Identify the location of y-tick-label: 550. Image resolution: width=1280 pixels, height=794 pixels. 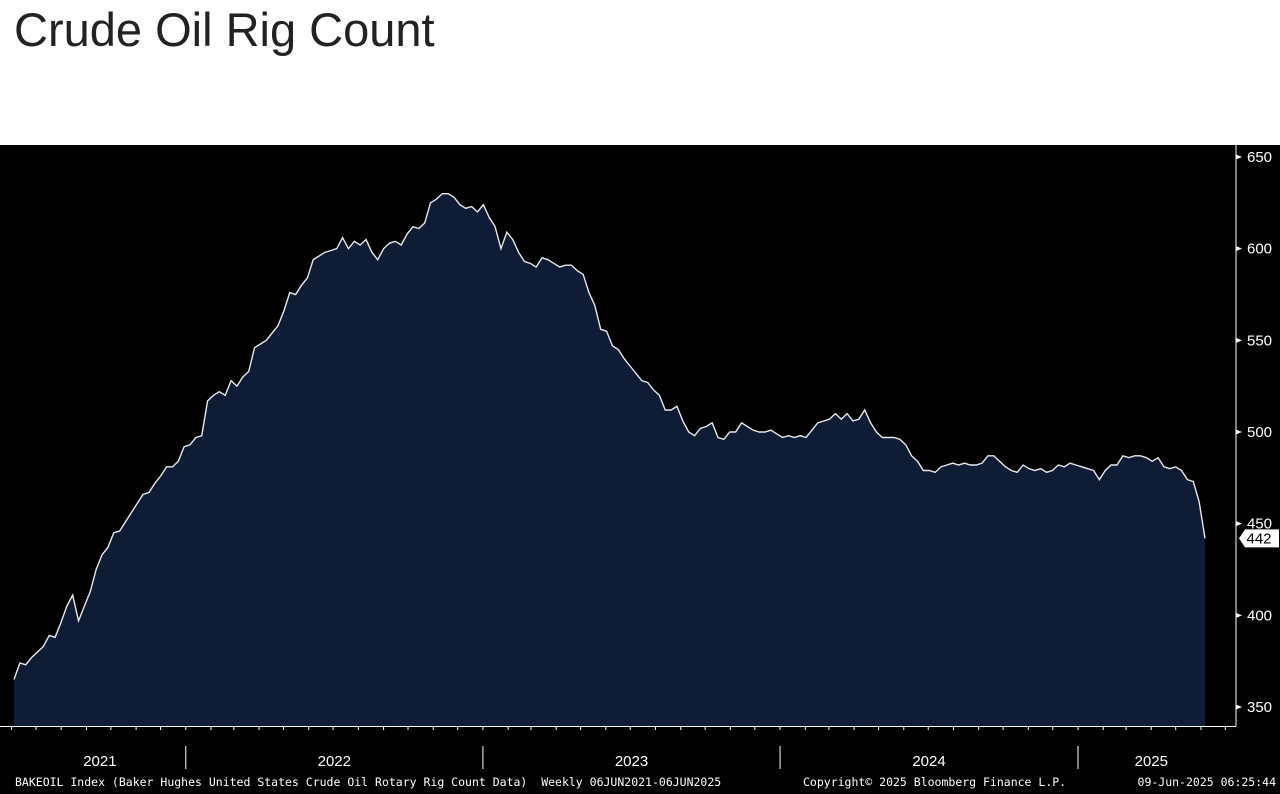
(1259, 340).